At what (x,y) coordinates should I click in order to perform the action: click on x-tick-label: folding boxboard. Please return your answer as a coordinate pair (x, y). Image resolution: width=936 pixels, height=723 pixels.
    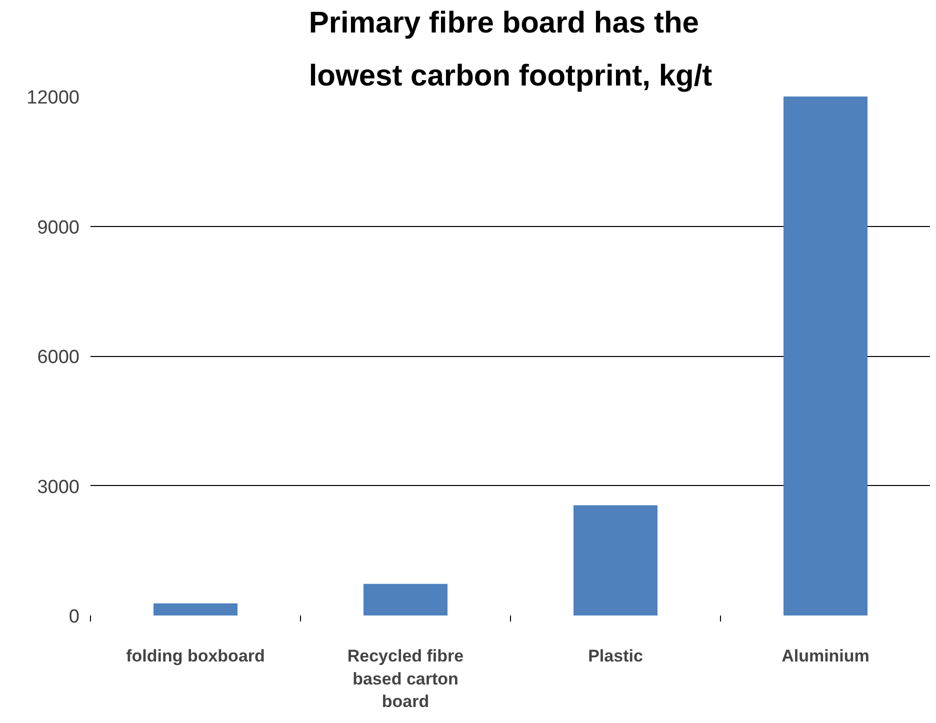
    Looking at the image, I should click on (195, 656).